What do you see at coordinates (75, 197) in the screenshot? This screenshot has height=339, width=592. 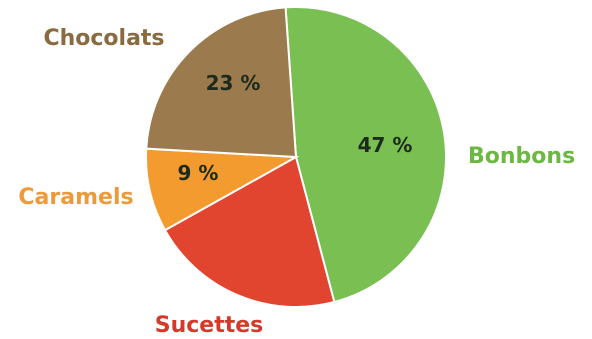 I see `slice-label-caramels: Caramels` at bounding box center [75, 197].